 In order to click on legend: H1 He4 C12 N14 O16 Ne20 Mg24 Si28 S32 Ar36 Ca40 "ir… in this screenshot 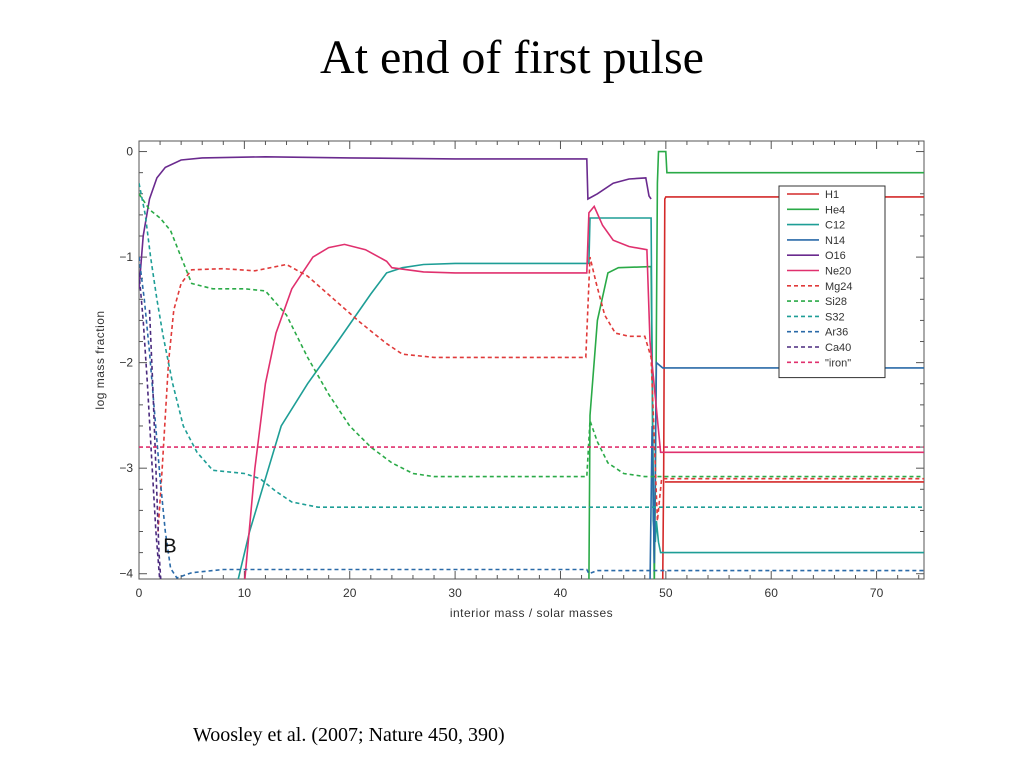, I will do `click(832, 282)`.